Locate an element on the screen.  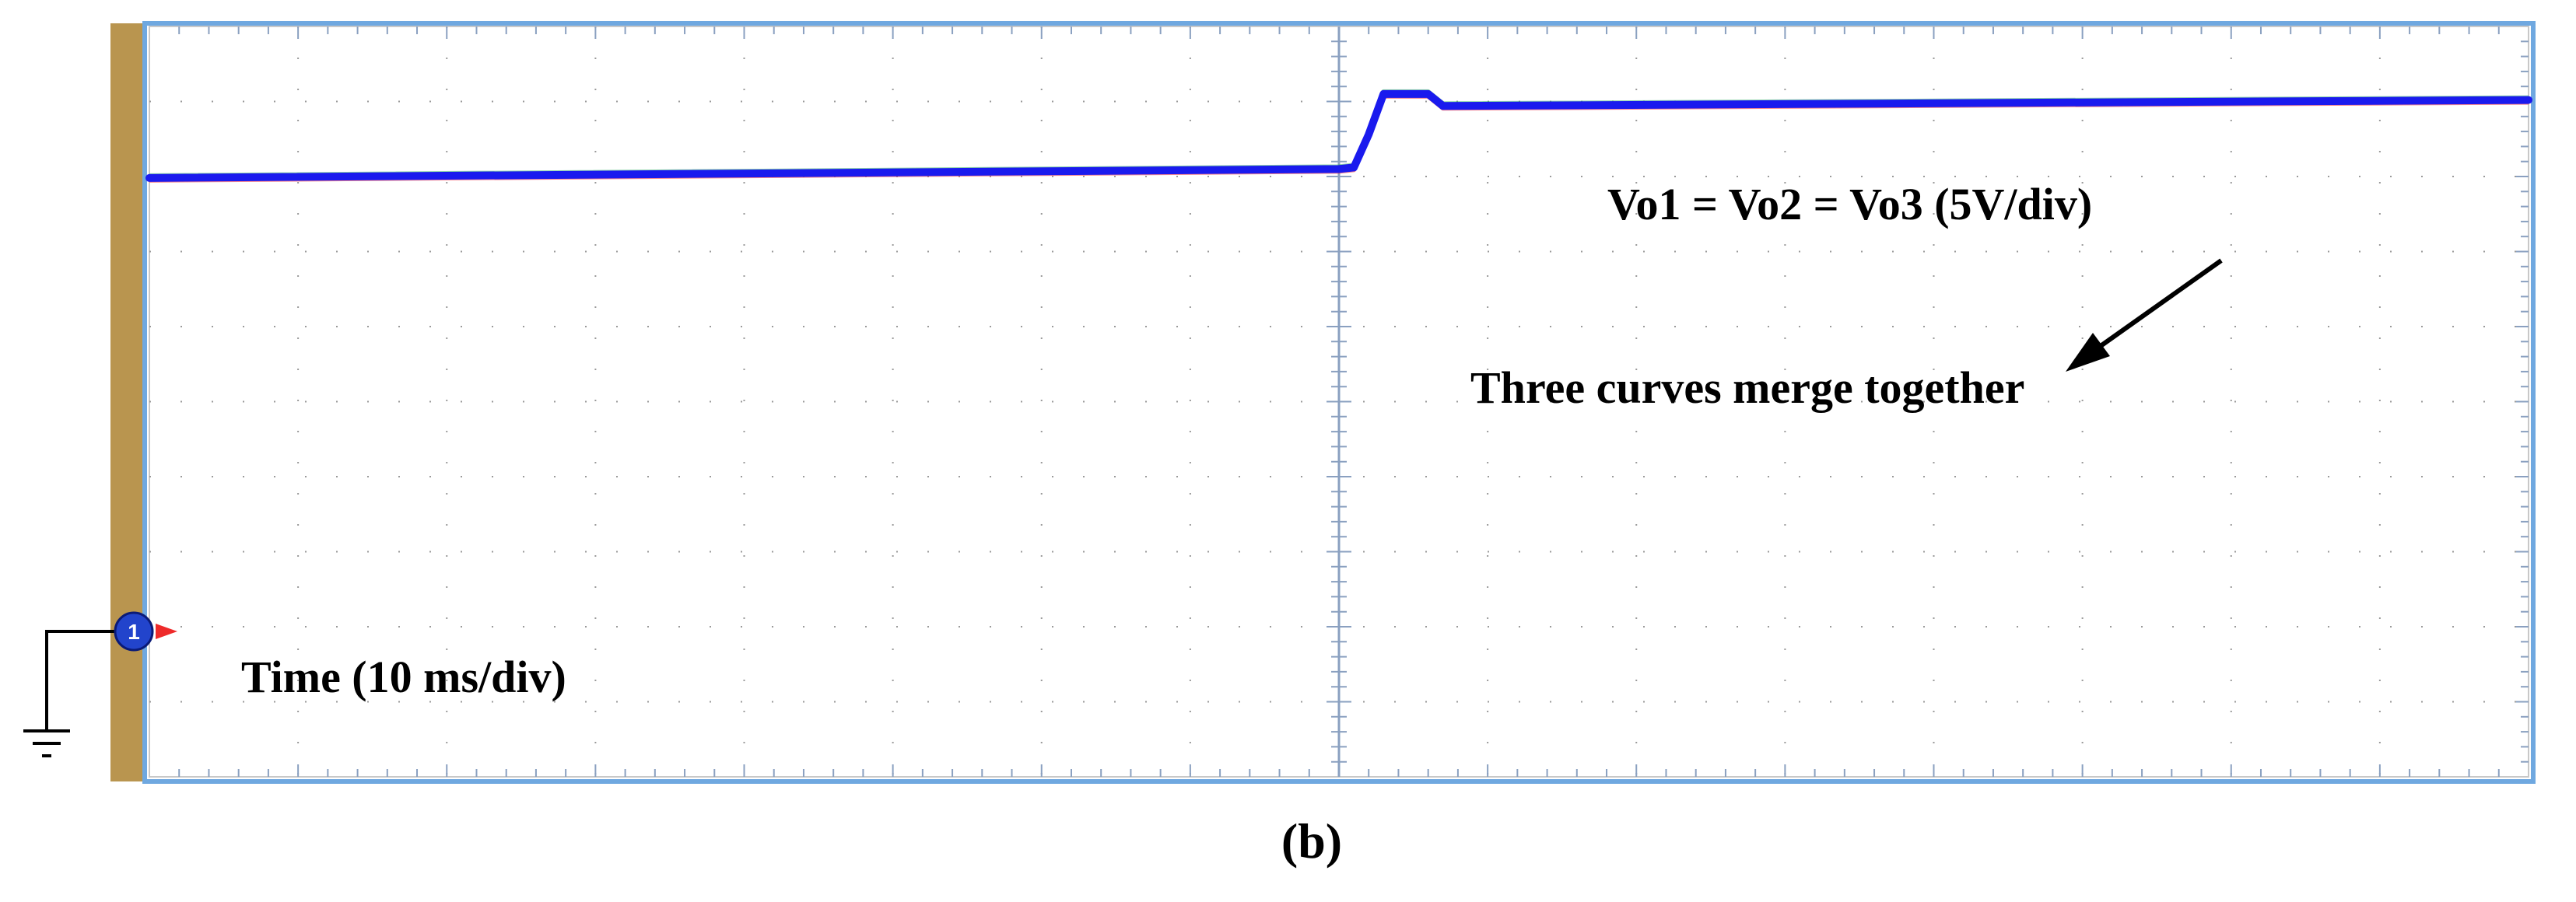
channel-1-marker: 1 is located at coordinates (145, 632).